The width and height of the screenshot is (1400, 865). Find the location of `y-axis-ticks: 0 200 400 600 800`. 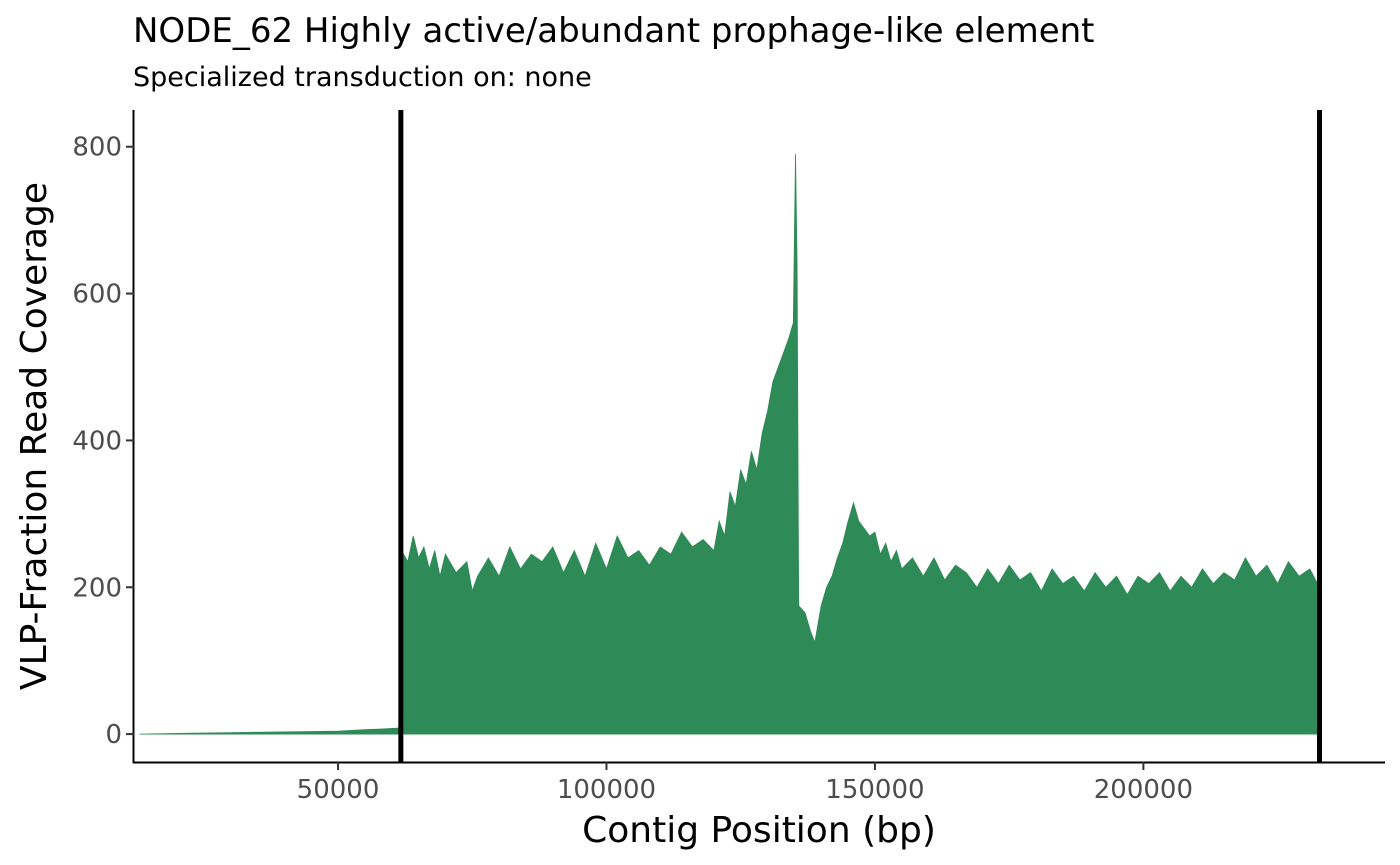

y-axis-ticks: 0 200 400 600 800 is located at coordinates (103, 441).